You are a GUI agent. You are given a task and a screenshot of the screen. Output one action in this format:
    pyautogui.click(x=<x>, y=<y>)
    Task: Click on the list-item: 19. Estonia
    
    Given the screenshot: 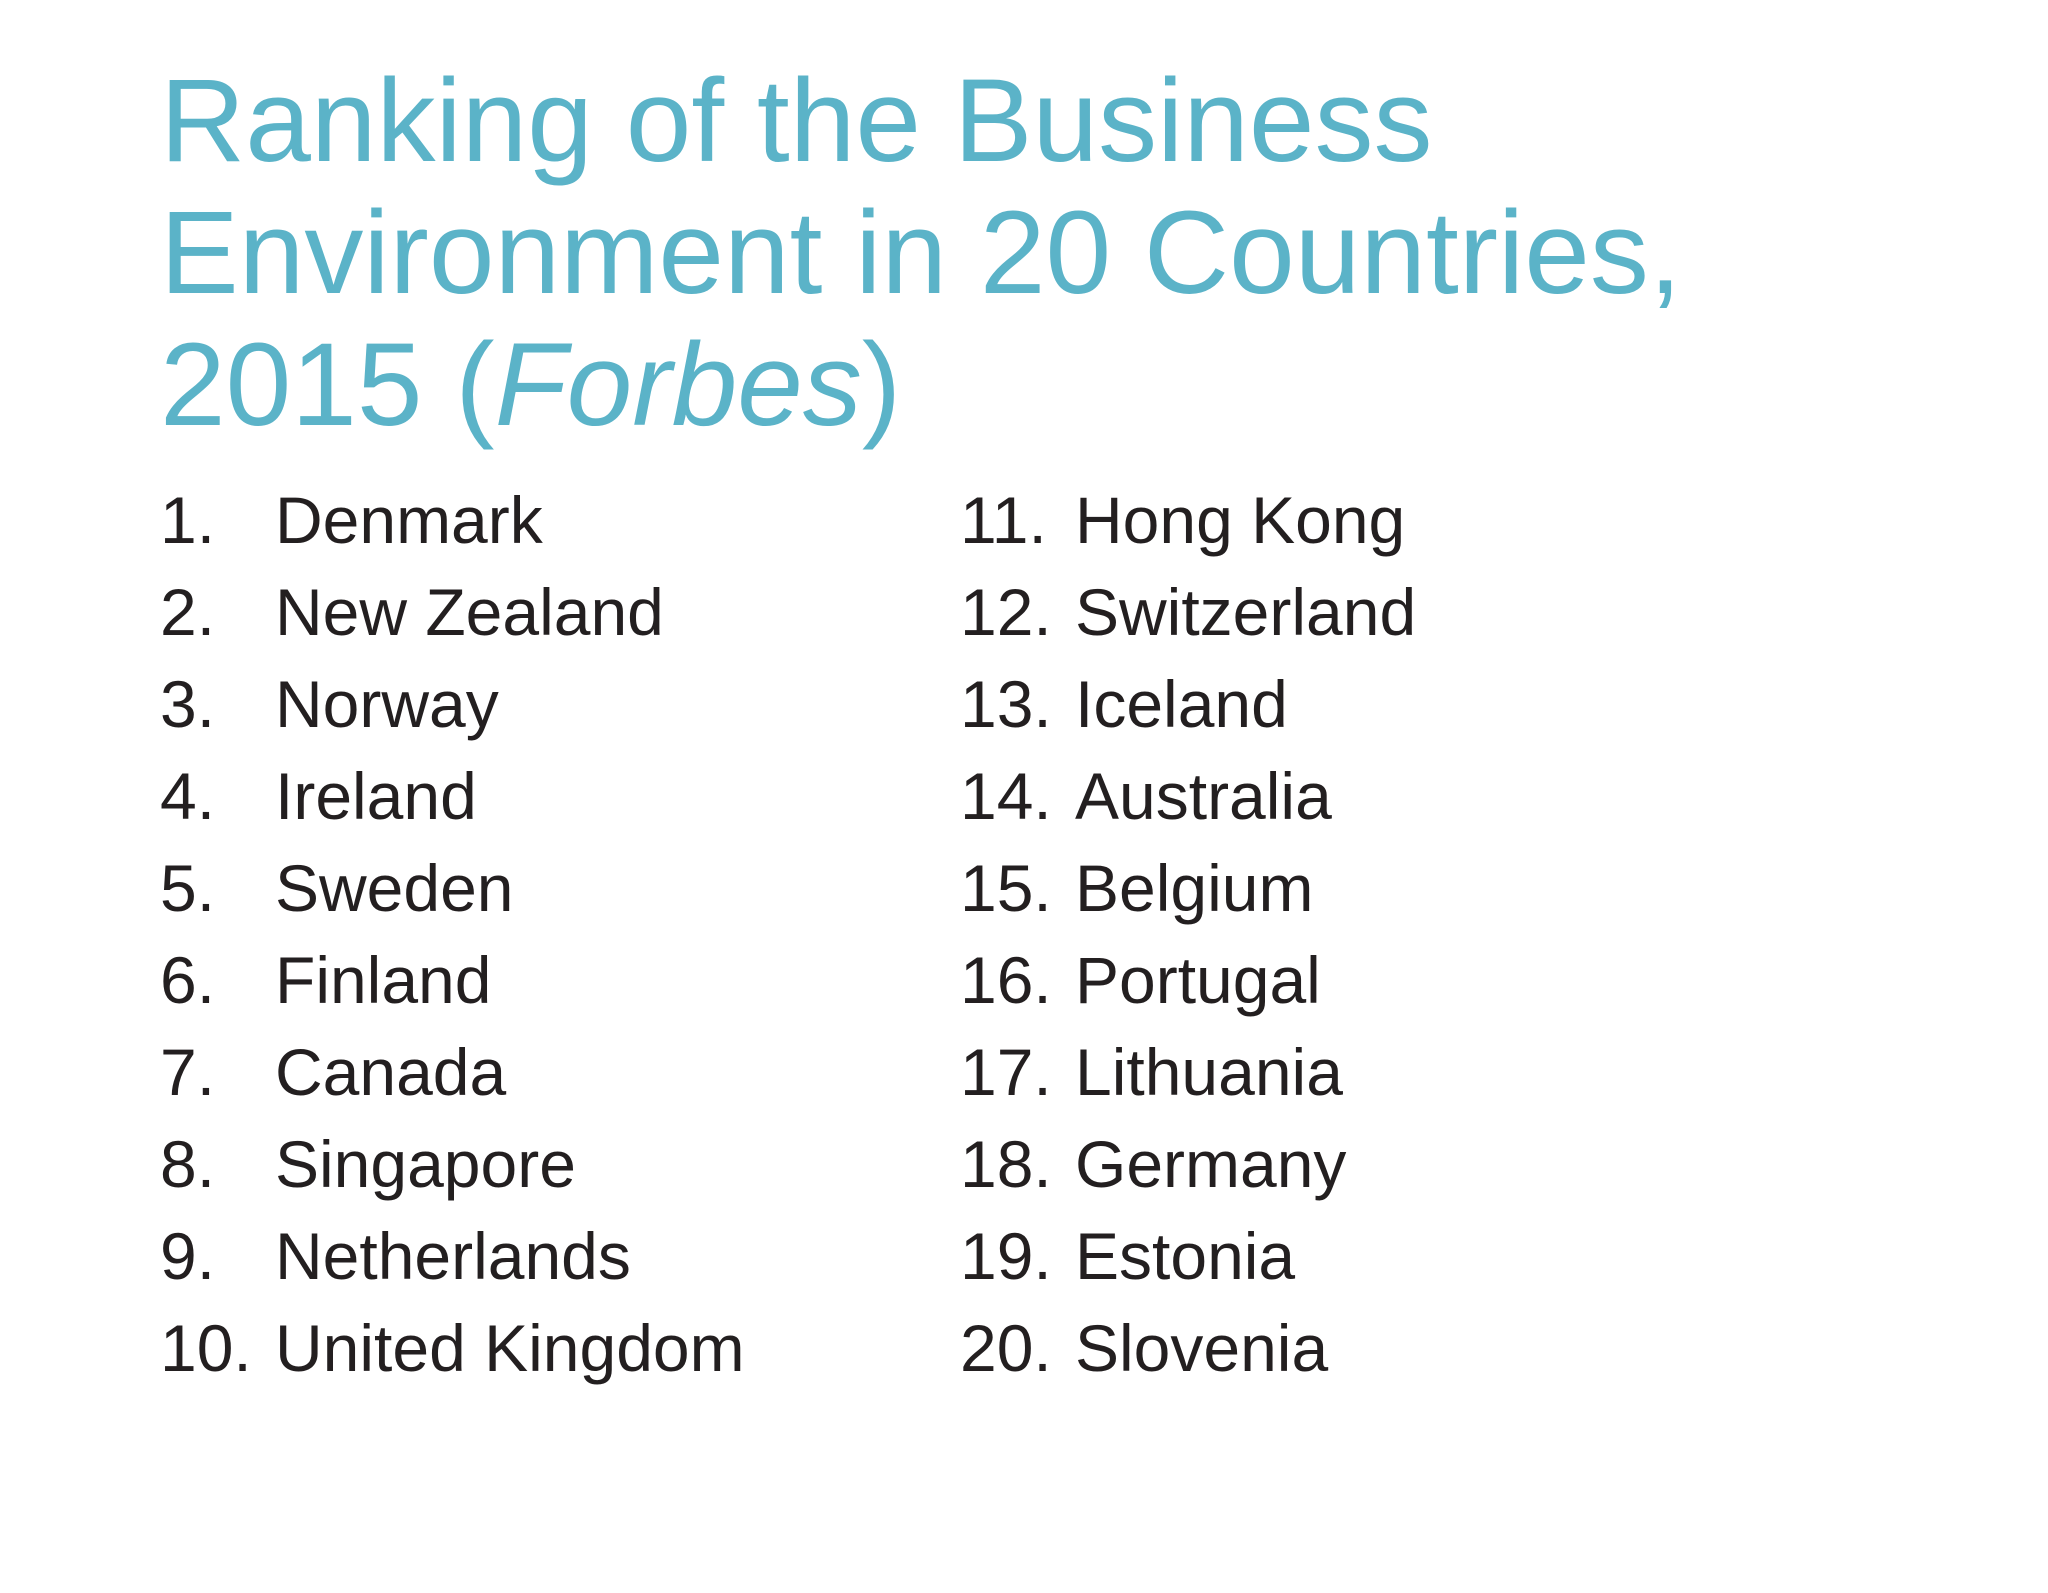 What is the action you would take?
    pyautogui.click(x=1410, y=1256)
    